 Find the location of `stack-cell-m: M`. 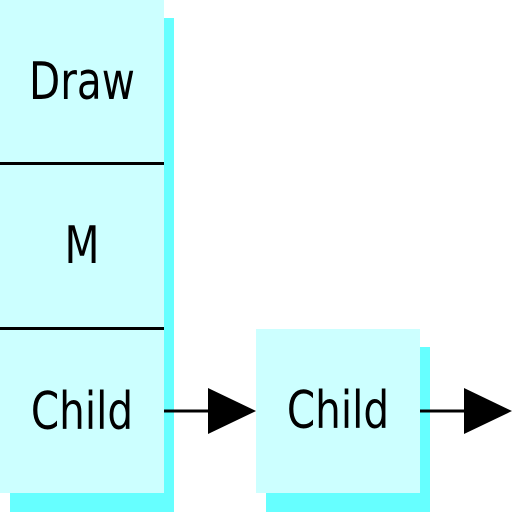

stack-cell-m: M is located at coordinates (82, 246).